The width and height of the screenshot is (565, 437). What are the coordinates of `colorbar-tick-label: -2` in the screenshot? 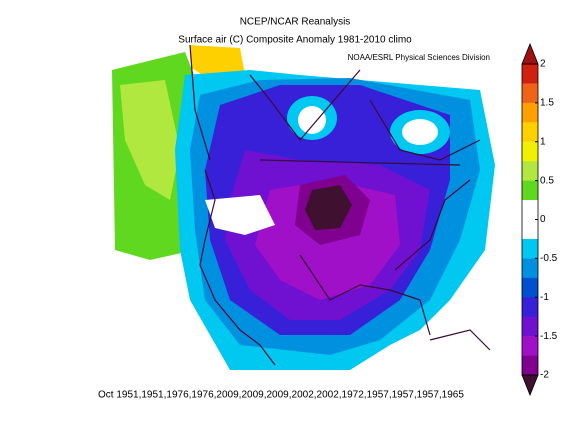 It's located at (544, 375).